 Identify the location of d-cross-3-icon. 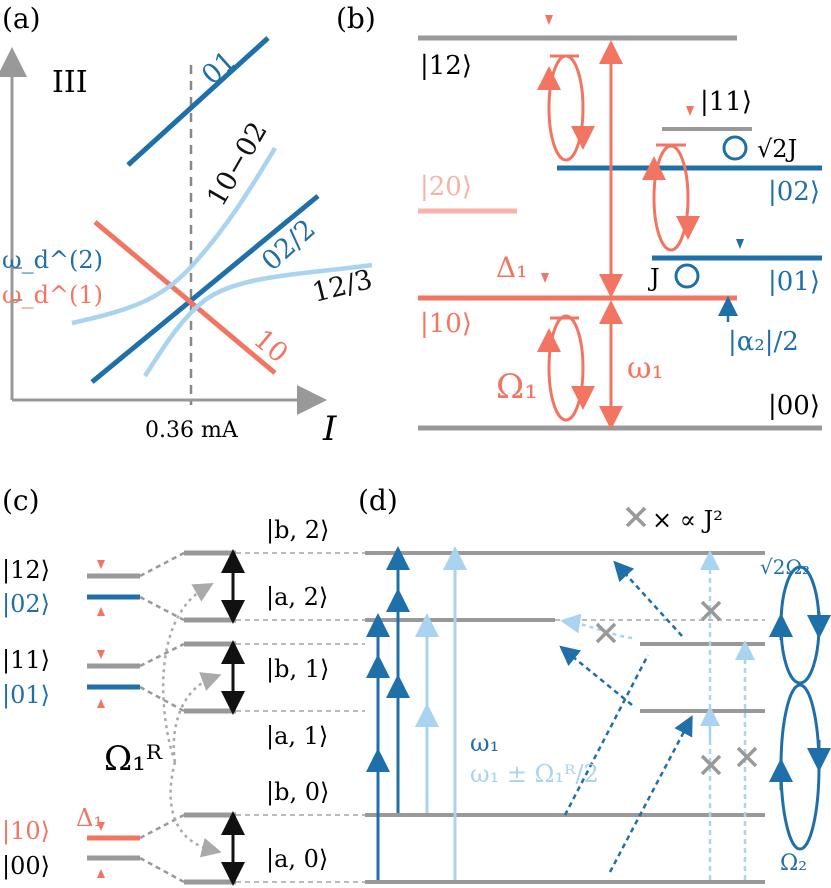
(711, 765).